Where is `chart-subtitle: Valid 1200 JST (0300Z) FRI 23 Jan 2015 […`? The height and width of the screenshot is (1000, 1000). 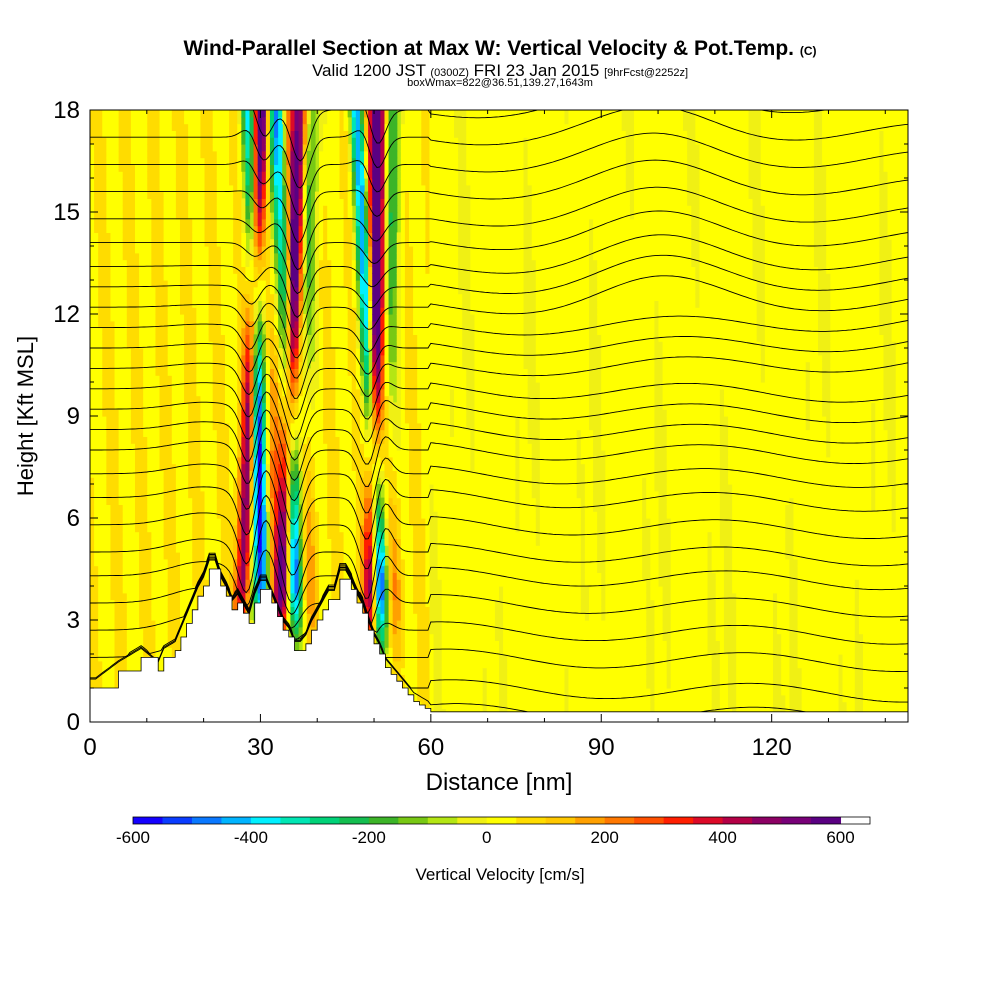
chart-subtitle: Valid 1200 JST (0300Z) FRI 23 Jan 2015 [… is located at coordinates (500, 71).